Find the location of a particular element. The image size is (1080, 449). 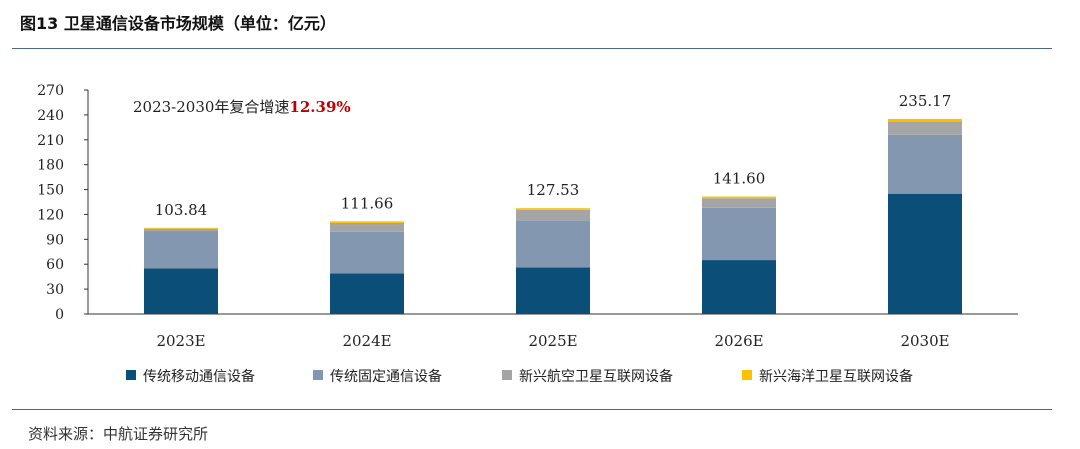

bottom-divider is located at coordinates (532, 409).